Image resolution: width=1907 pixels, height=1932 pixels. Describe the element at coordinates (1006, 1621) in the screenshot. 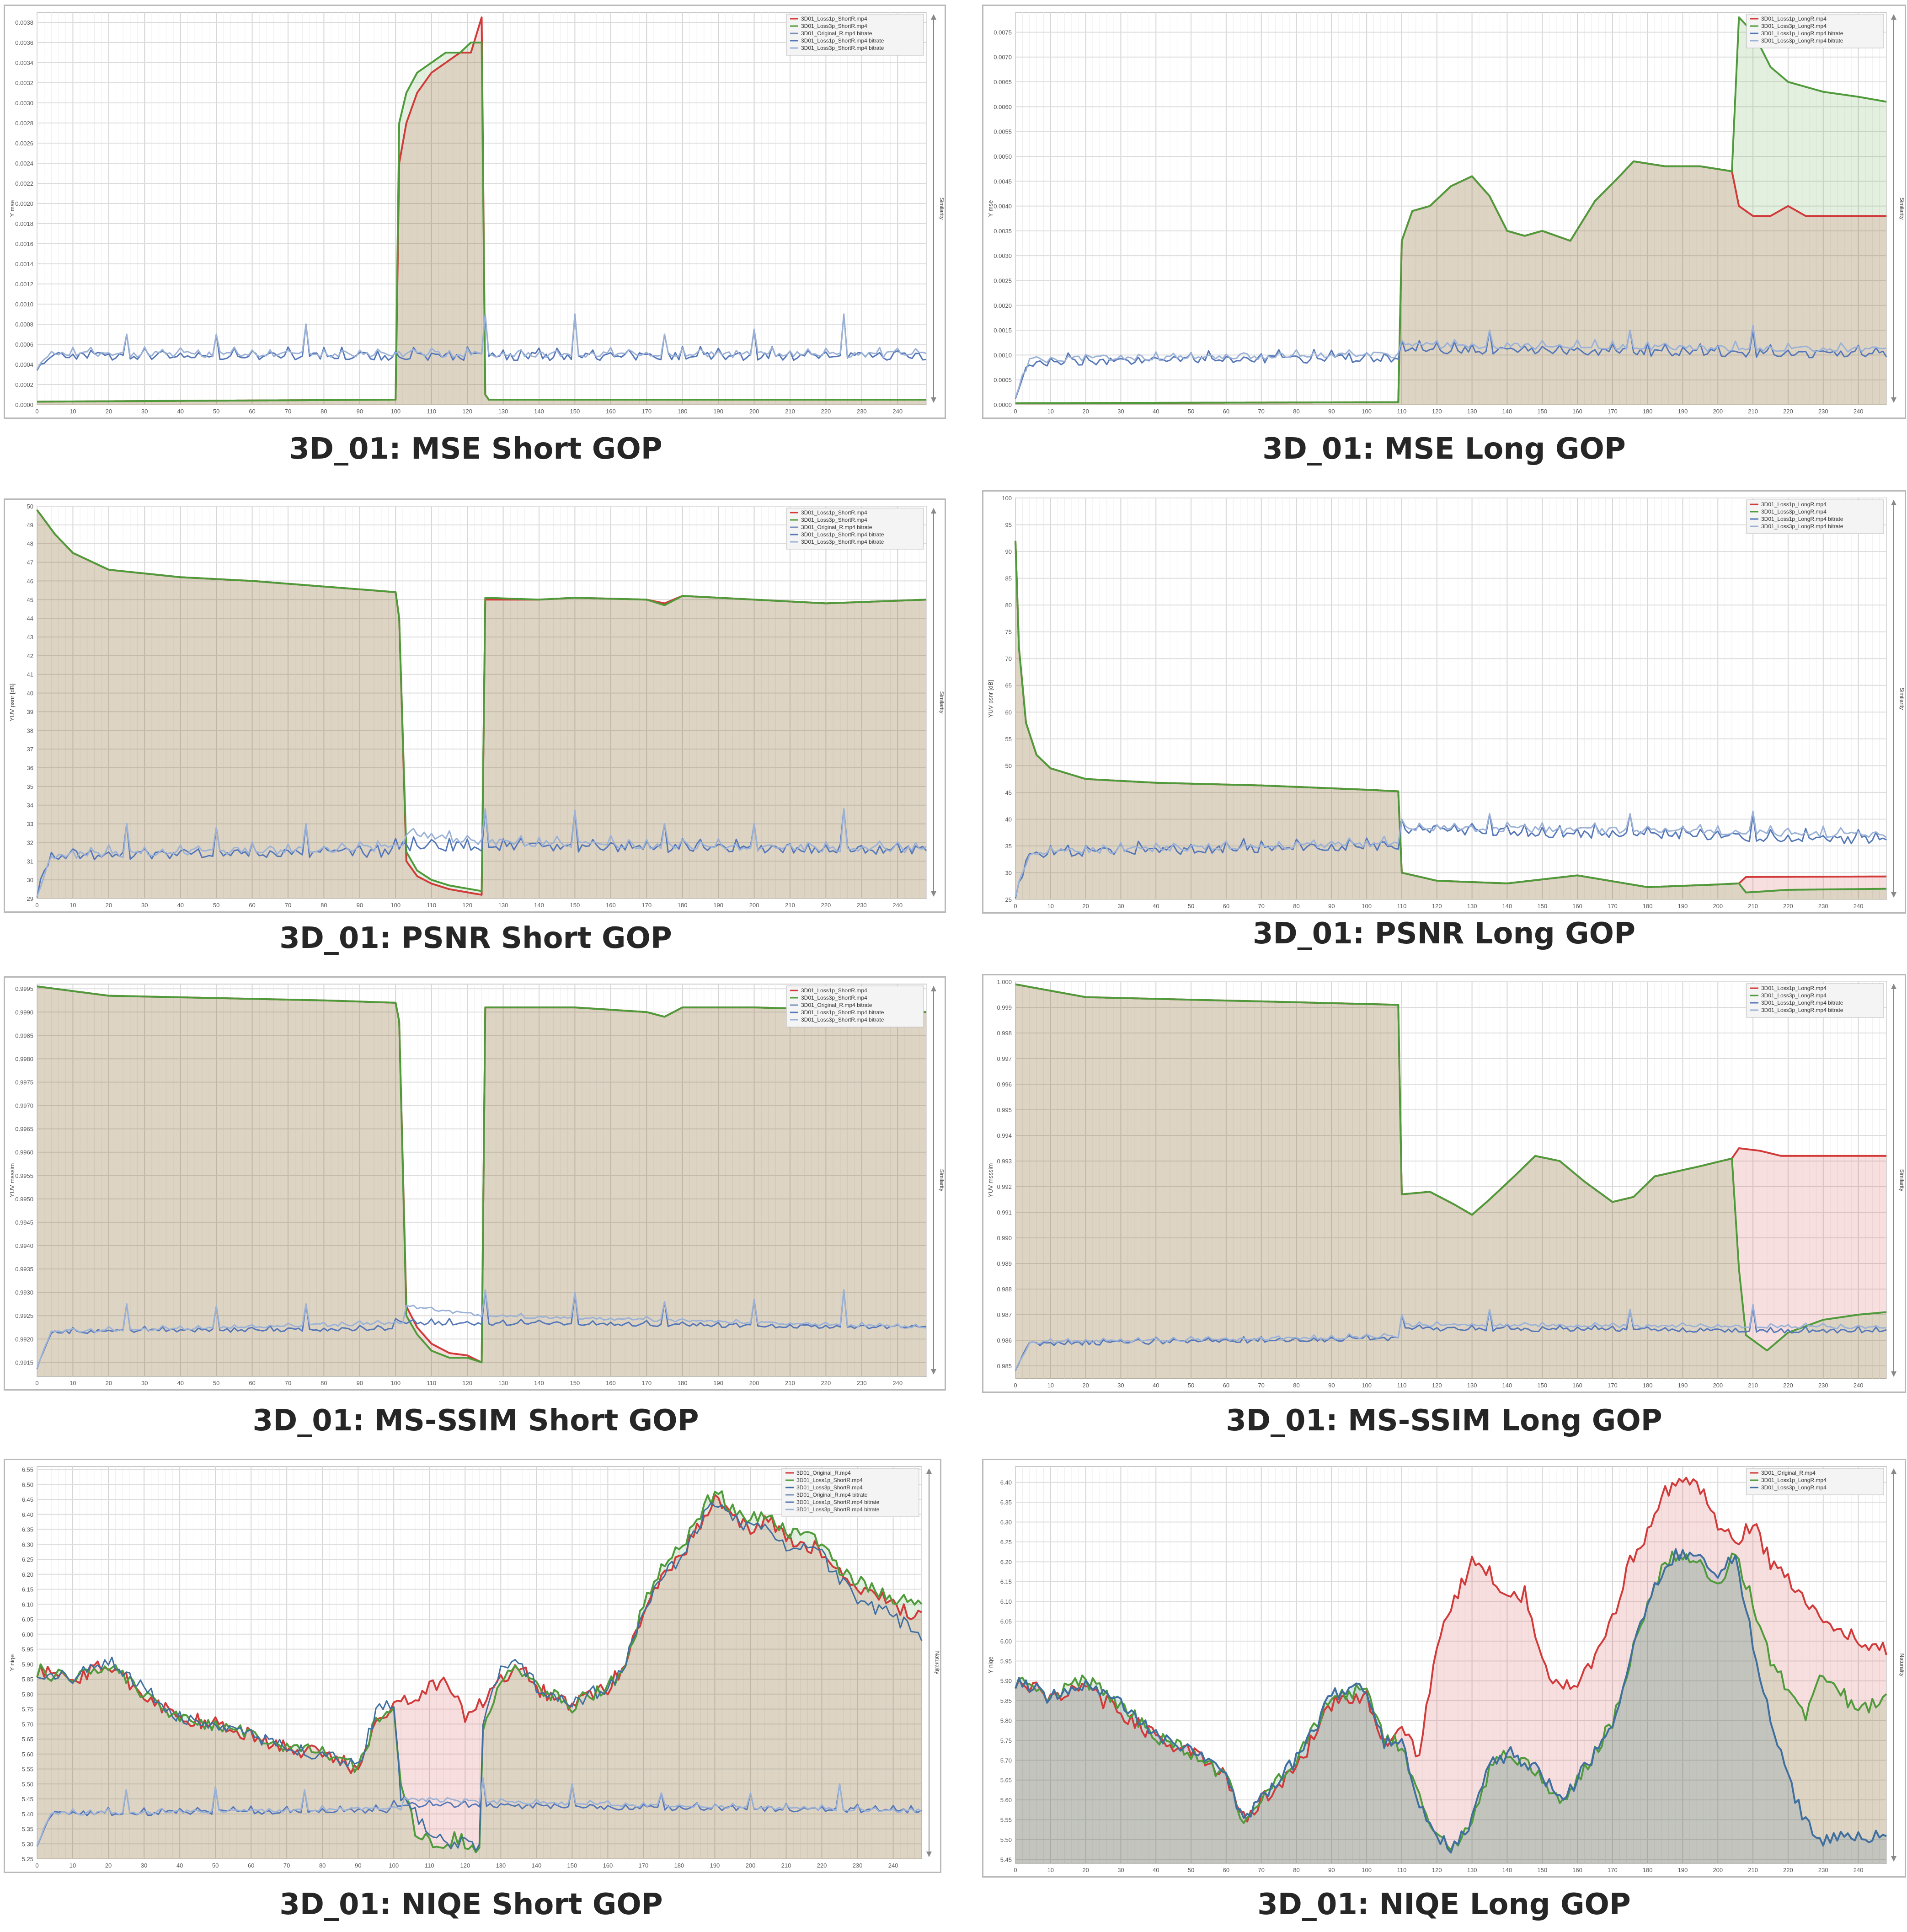

I see `y-tick-label: 6.05` at that location.